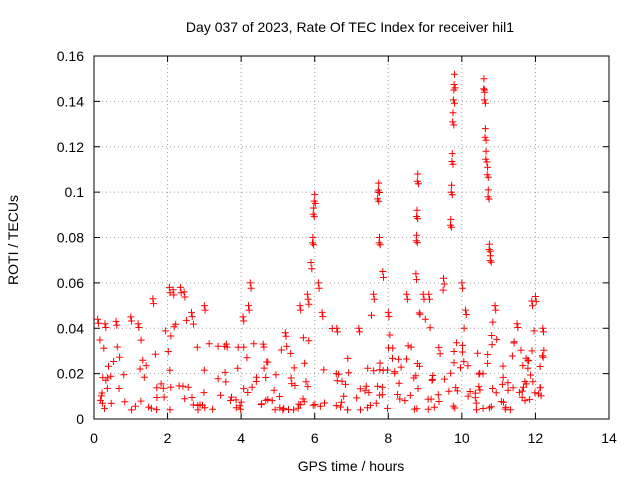 The image size is (640, 480). What do you see at coordinates (70, 101) in the screenshot?
I see `y-tick-label: 0.14` at bounding box center [70, 101].